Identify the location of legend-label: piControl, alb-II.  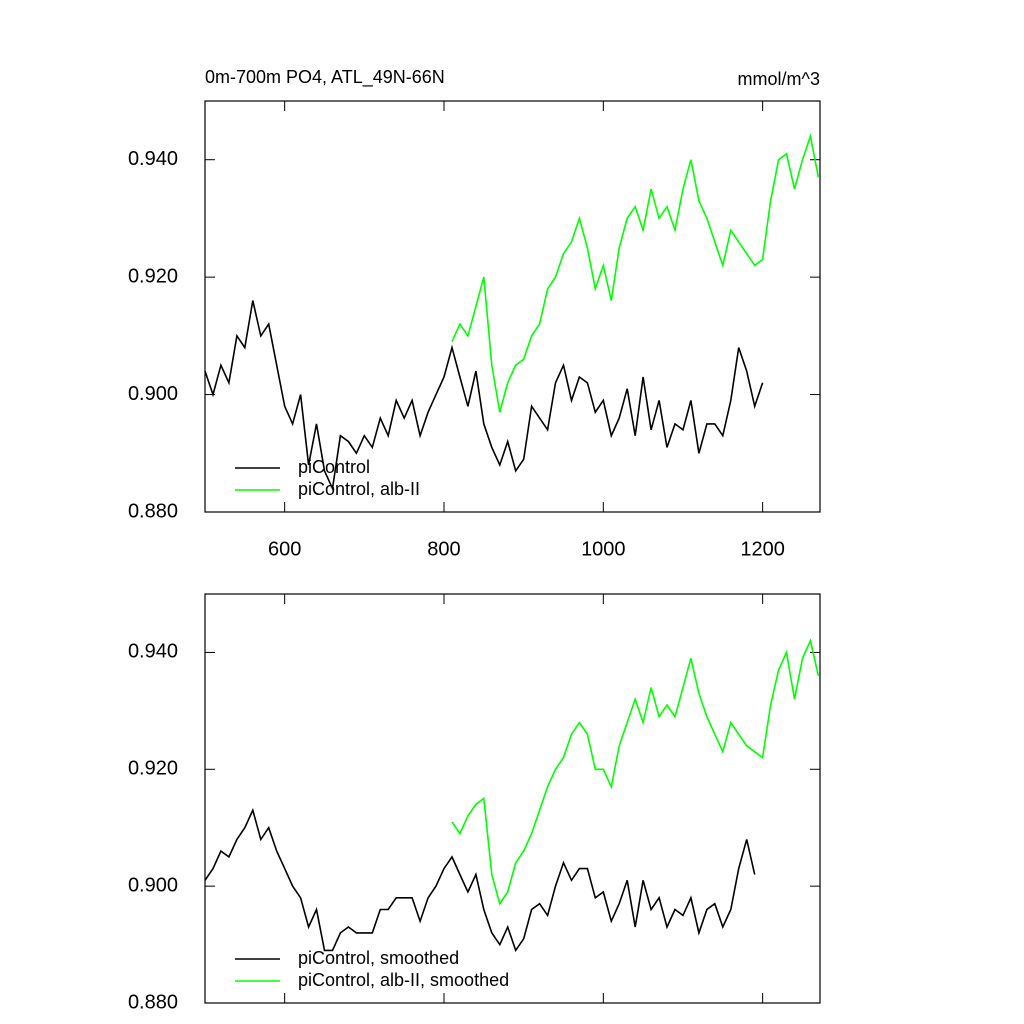
(359, 489).